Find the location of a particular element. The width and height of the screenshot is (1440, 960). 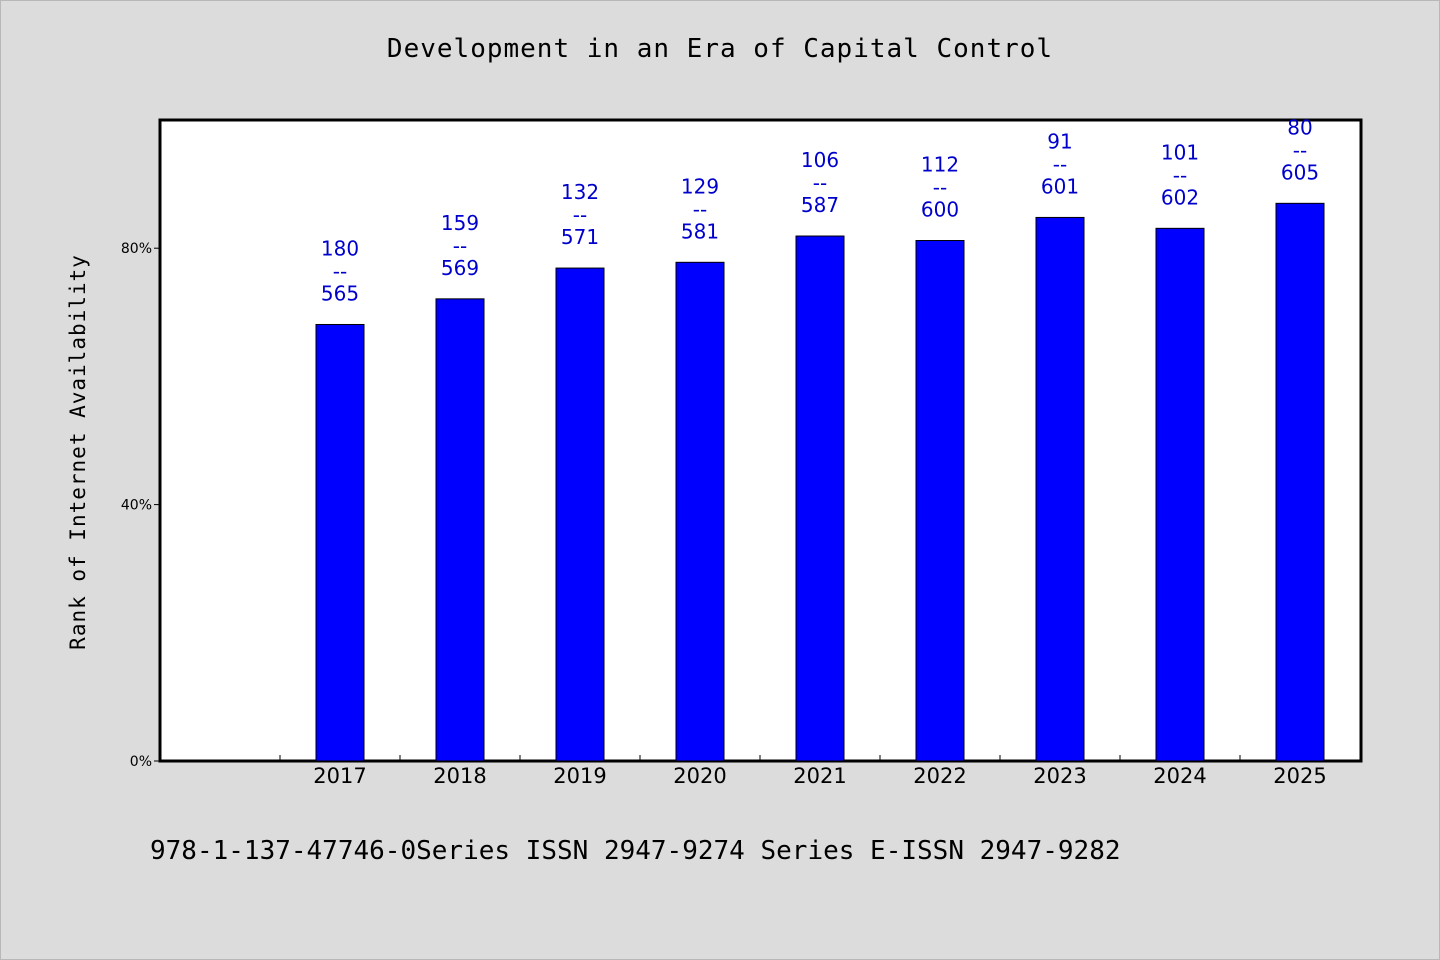

x-tick-label: 2019 is located at coordinates (579, 776).